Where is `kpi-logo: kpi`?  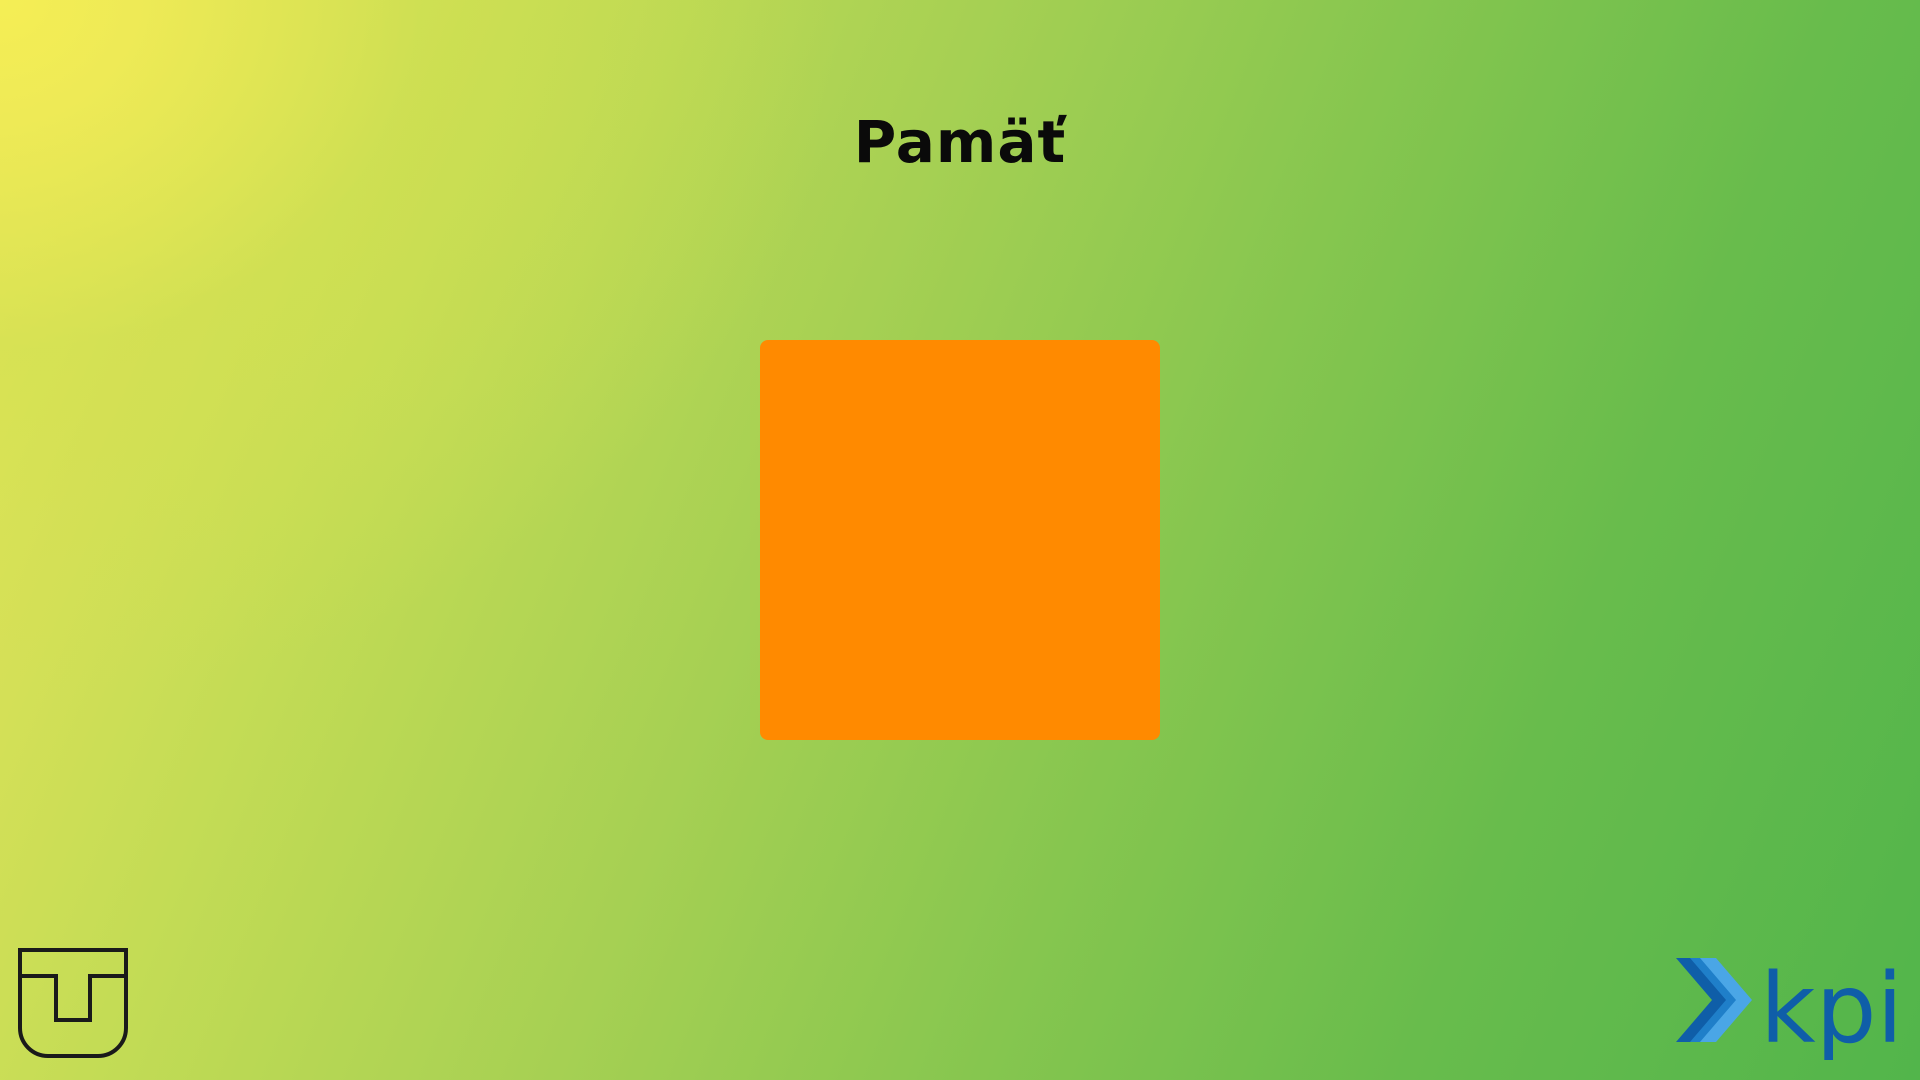 kpi-logo: kpi is located at coordinates (1789, 1005).